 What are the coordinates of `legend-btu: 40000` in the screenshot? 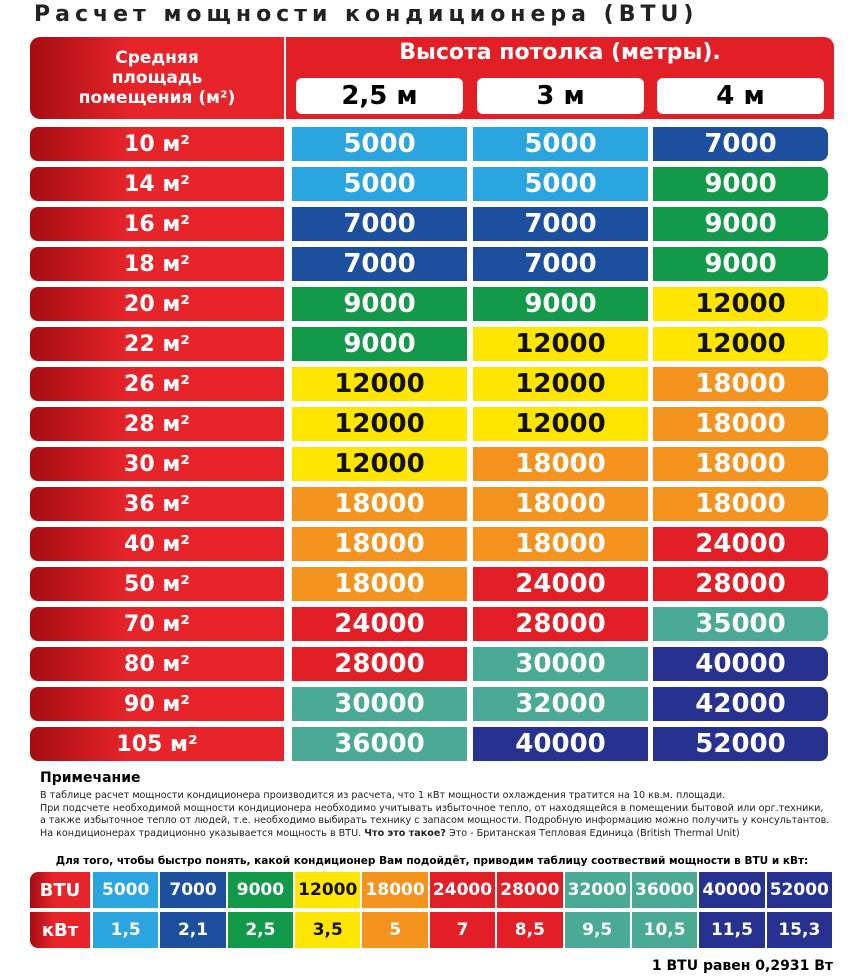 It's located at (732, 890).